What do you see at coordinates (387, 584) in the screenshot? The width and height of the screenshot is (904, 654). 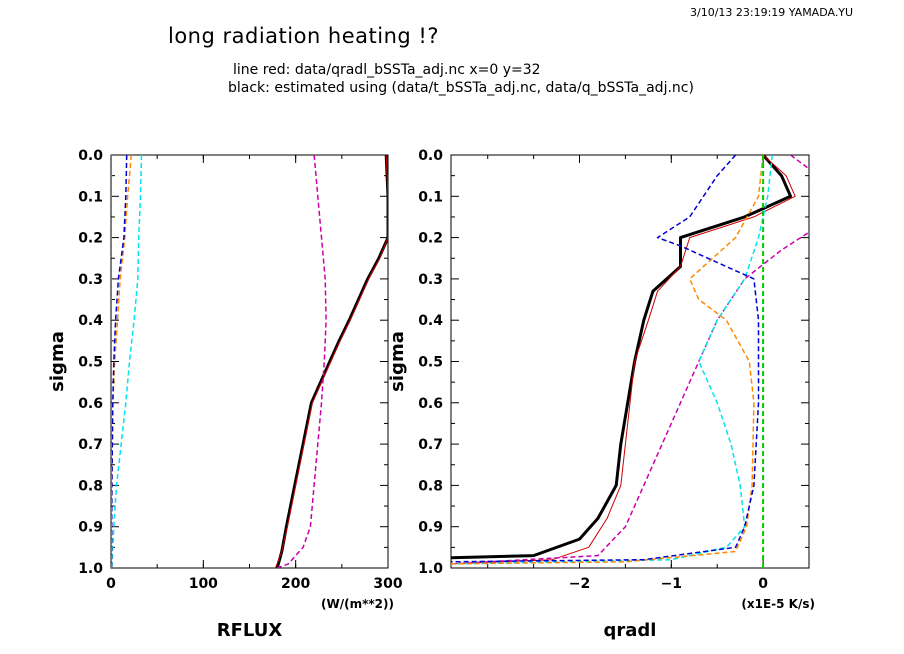 I see `x-tick-label: 300` at bounding box center [387, 584].